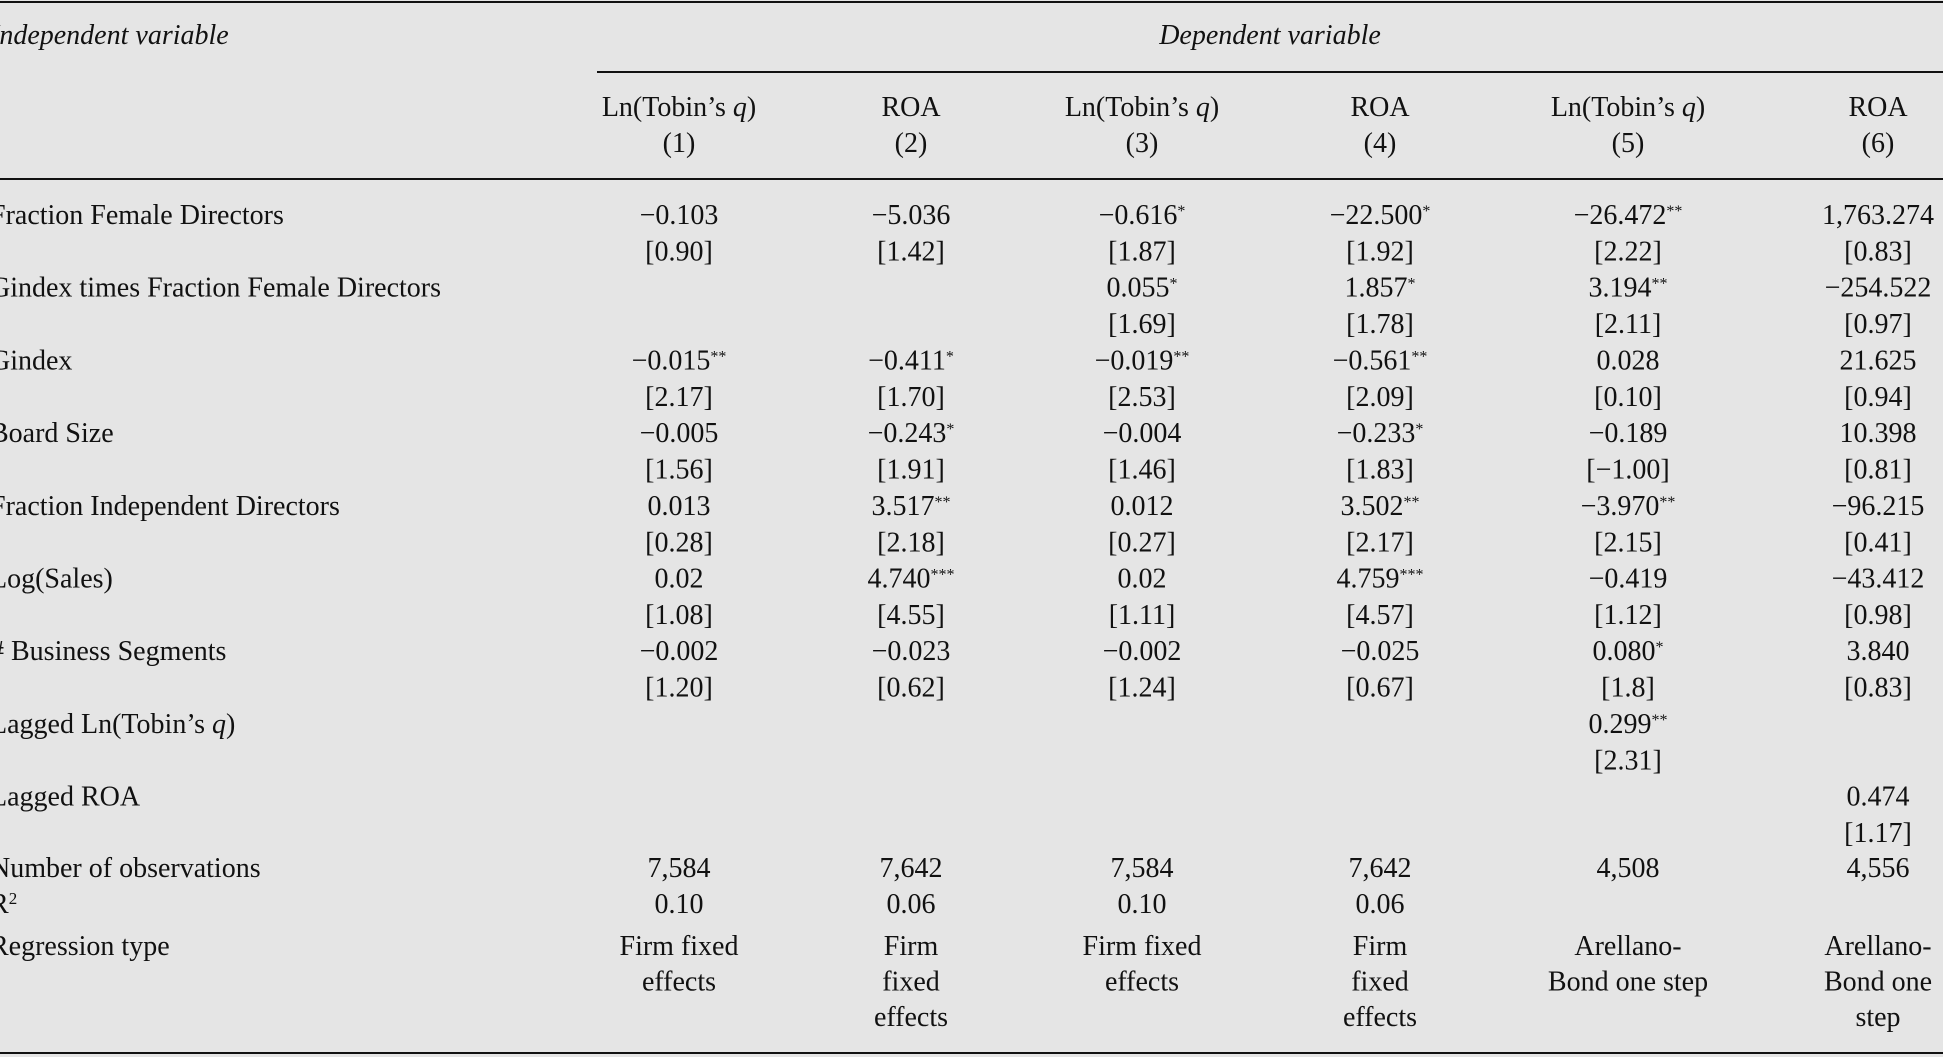 This screenshot has width=1943, height=1057. Describe the element at coordinates (130, 868) in the screenshot. I see `text-part: Number of observations` at that location.